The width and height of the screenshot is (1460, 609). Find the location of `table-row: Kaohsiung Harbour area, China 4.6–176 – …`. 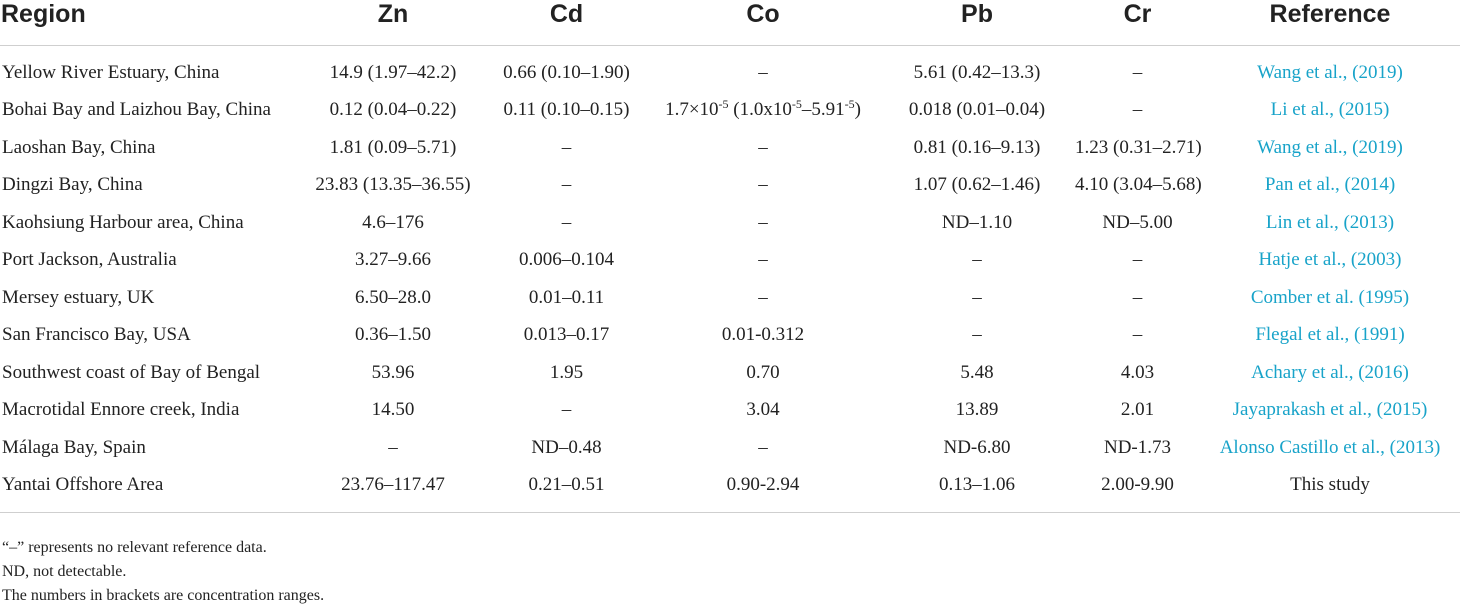

table-row: Kaohsiung Harbour area, China 4.6–176 – … is located at coordinates (730, 223).